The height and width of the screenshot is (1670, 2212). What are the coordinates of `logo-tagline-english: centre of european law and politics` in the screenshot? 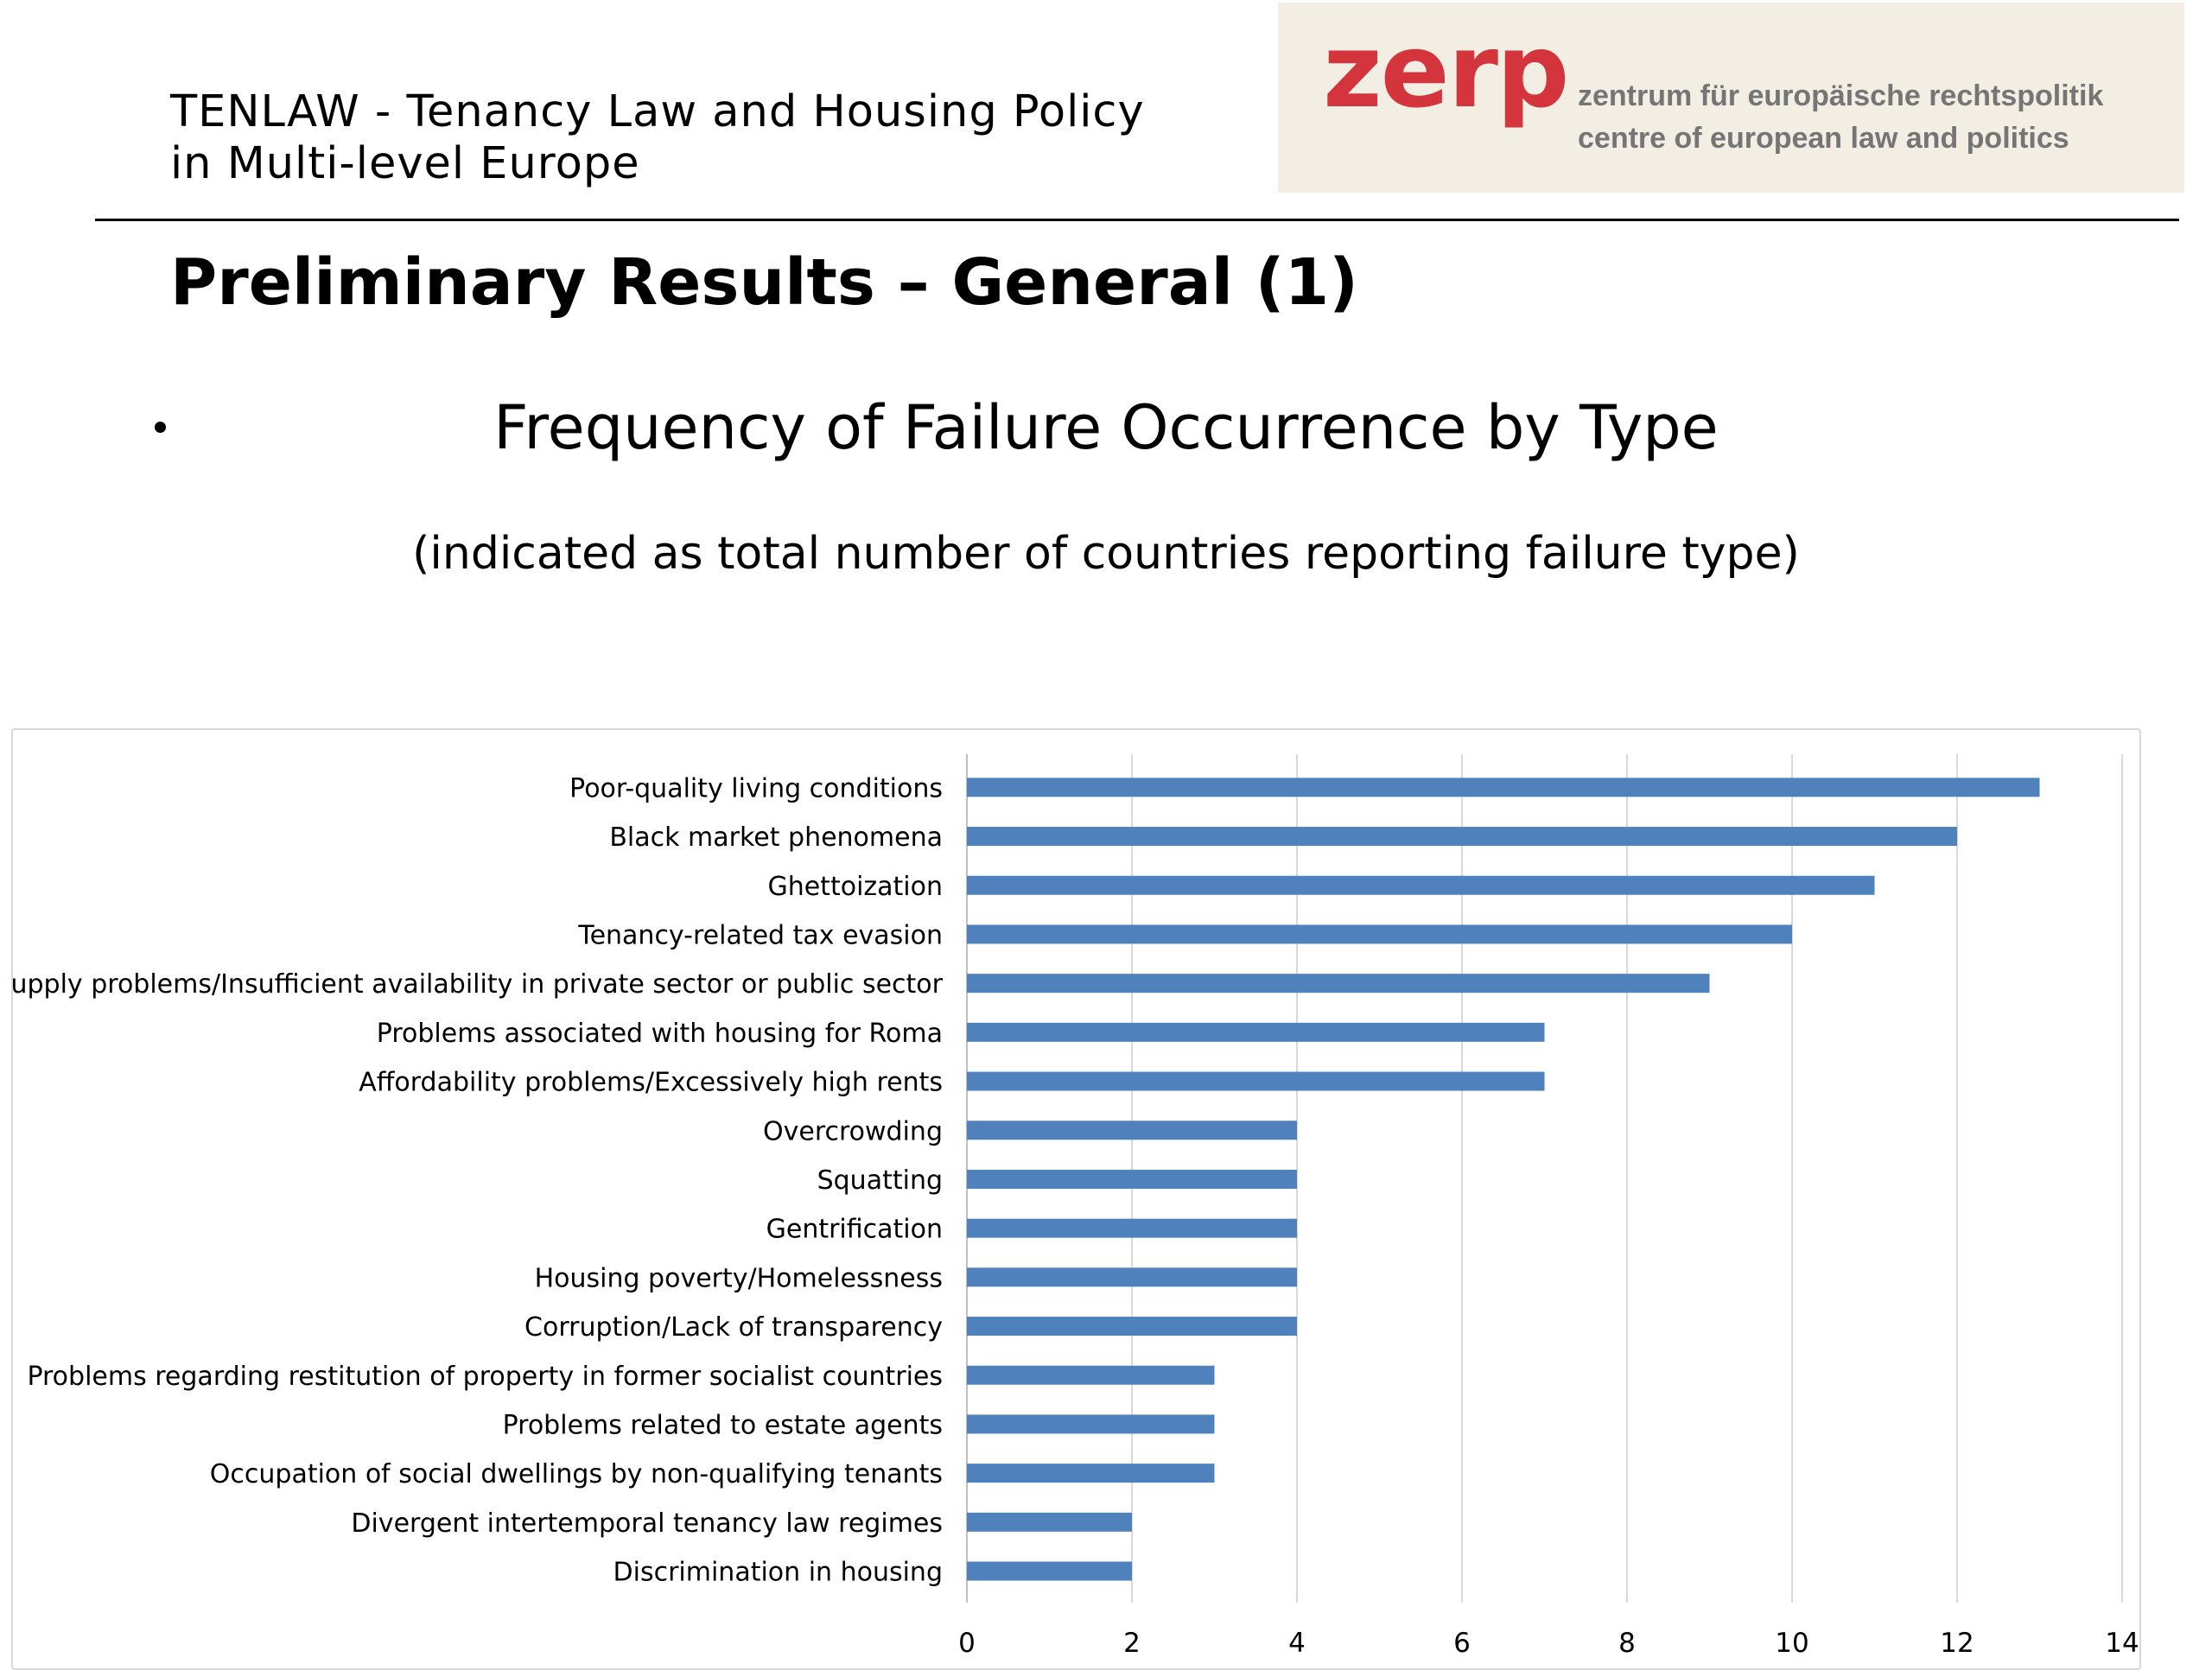 It's located at (1823, 138).